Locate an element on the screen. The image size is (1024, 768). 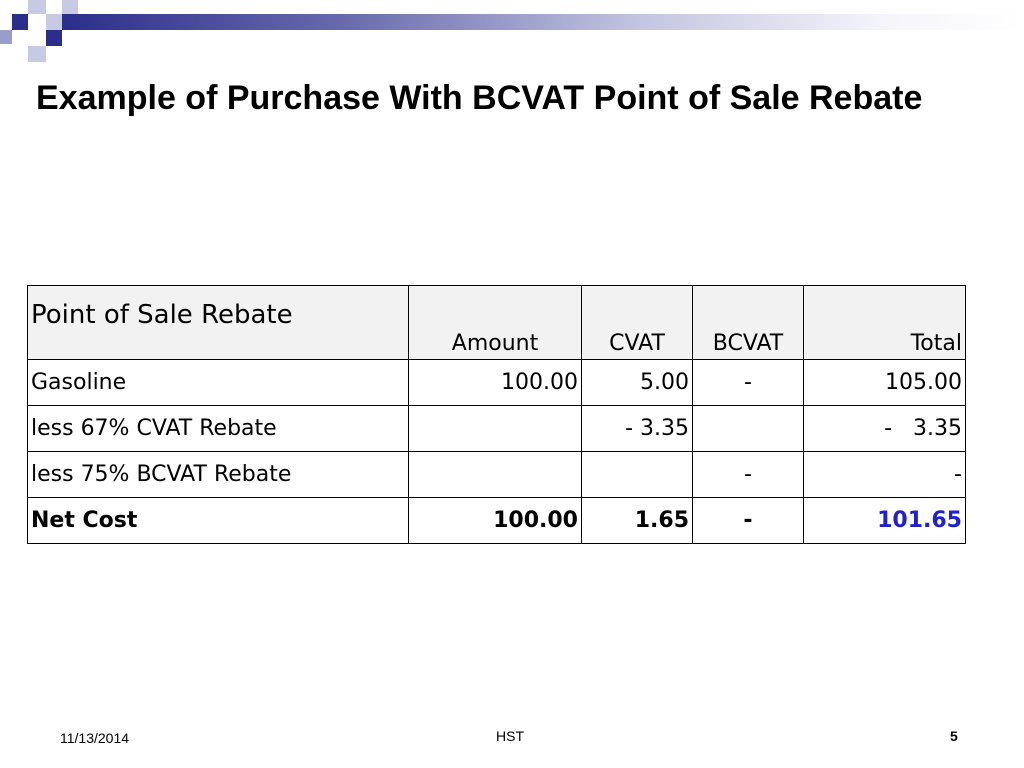
row-cvat: - 3.35 is located at coordinates (637, 428).